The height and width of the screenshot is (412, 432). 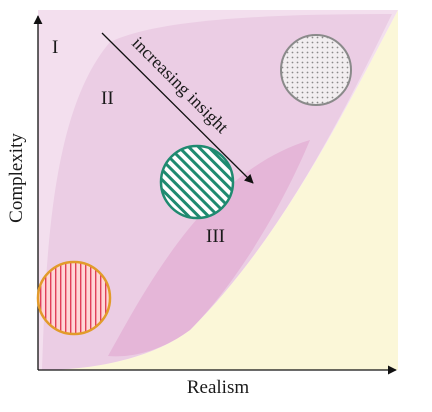 I want to click on insight-arrow, so click(x=177, y=108).